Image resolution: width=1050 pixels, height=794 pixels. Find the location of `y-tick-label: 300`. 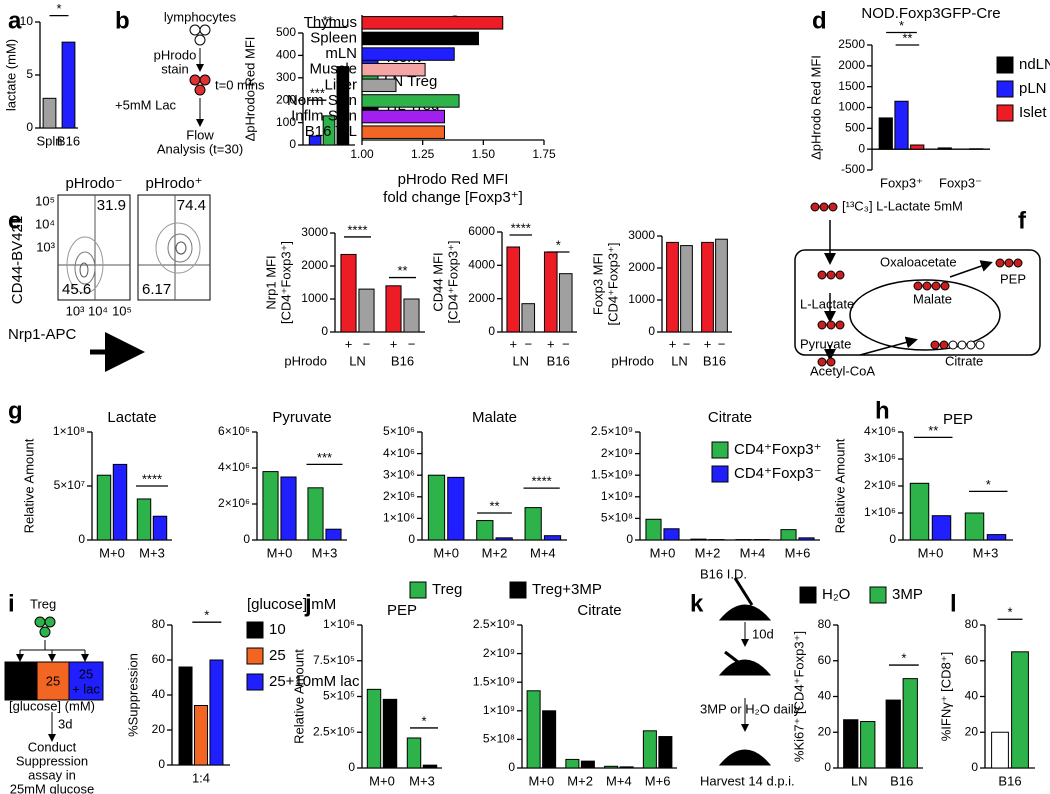

y-tick-label: 300 is located at coordinates (286, 77).